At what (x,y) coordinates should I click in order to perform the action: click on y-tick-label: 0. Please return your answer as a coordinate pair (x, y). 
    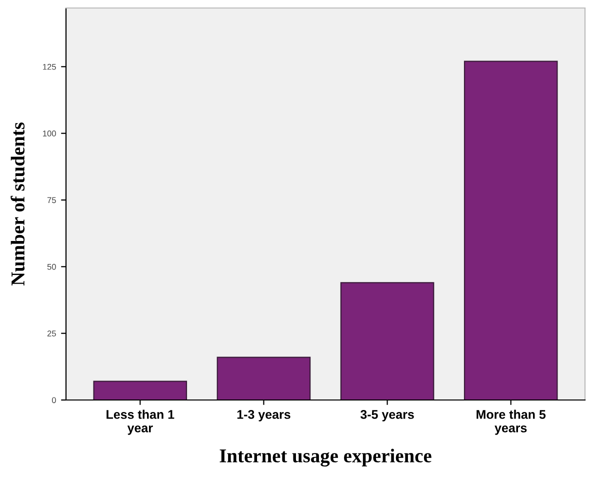
    Looking at the image, I should click on (54, 400).